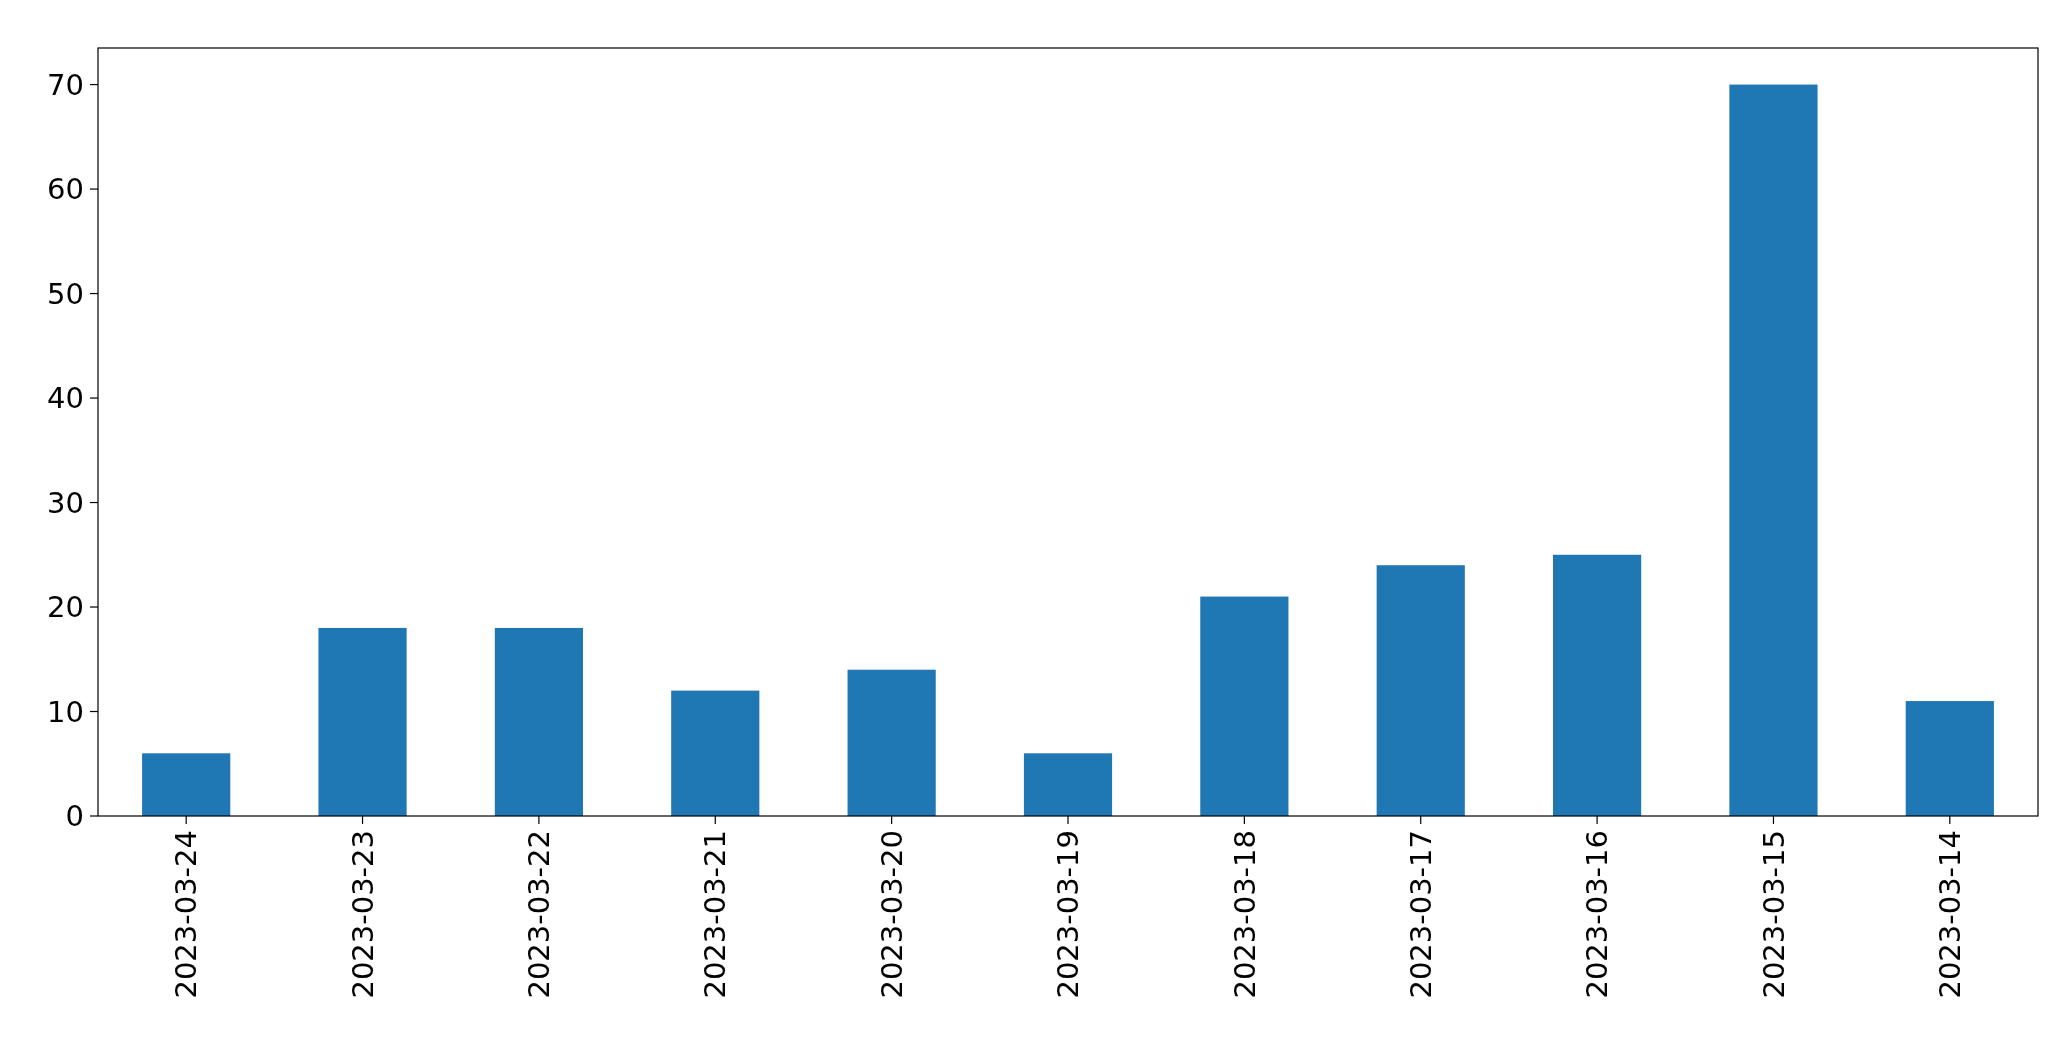 The image size is (2071, 1061). I want to click on y-tick-label: 20, so click(65, 607).